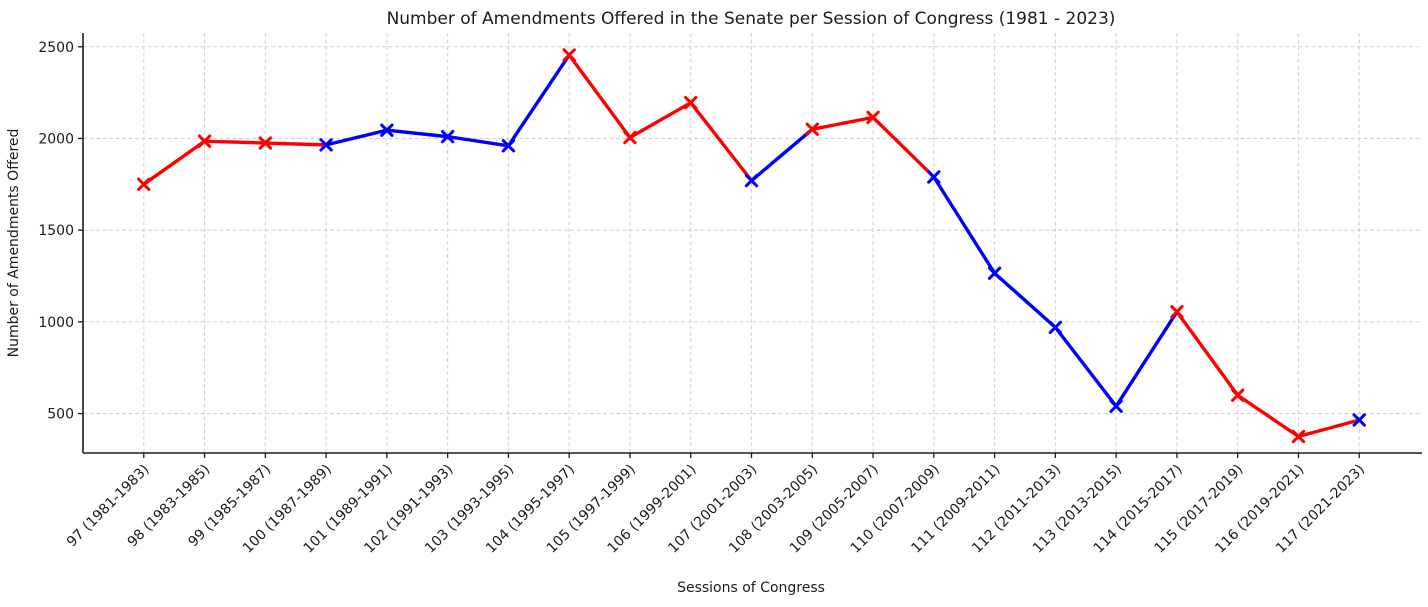  I want to click on y-tick-label: 2500, so click(56, 48).